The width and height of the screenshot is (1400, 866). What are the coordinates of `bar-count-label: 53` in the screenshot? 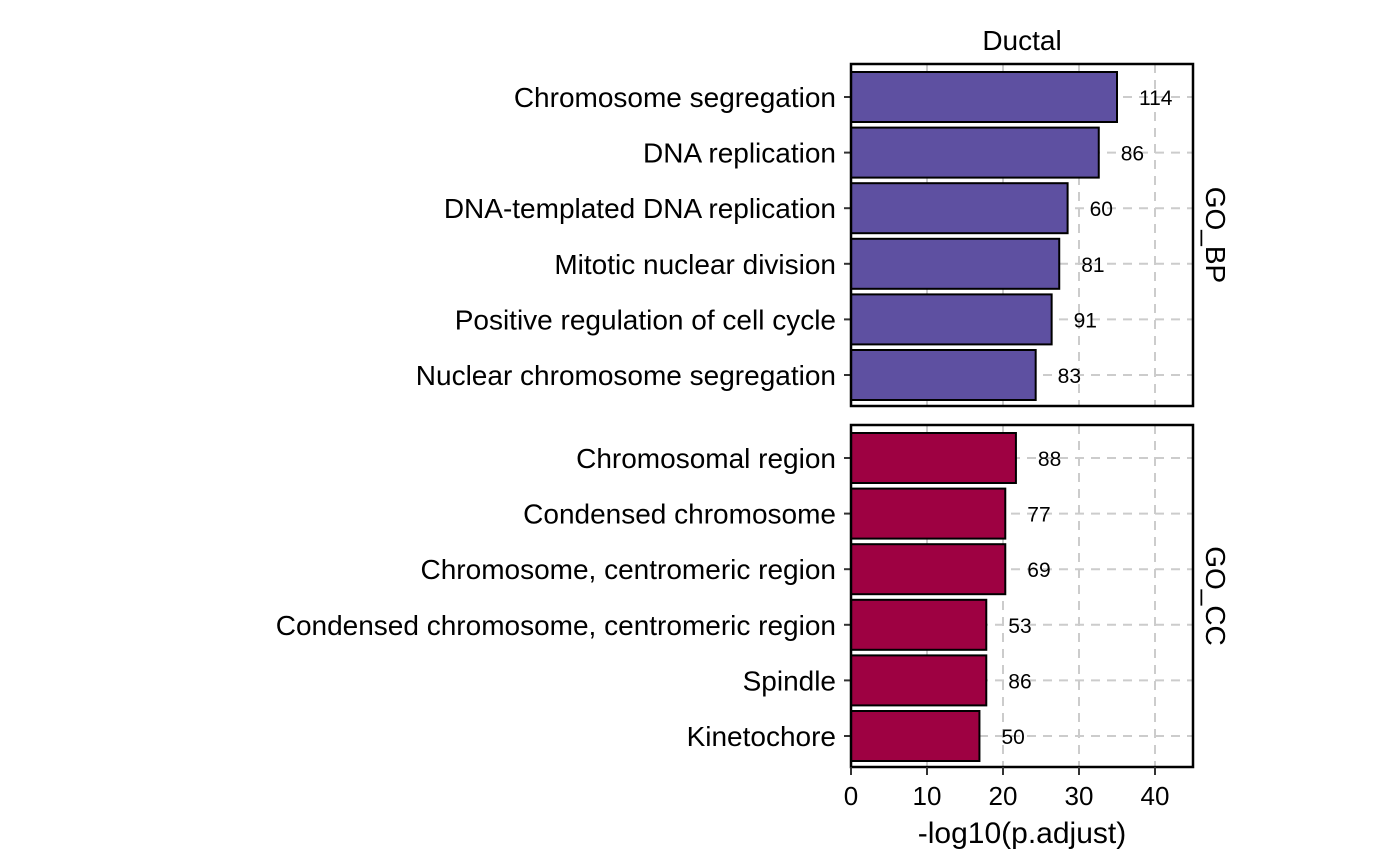 It's located at (1019, 626).